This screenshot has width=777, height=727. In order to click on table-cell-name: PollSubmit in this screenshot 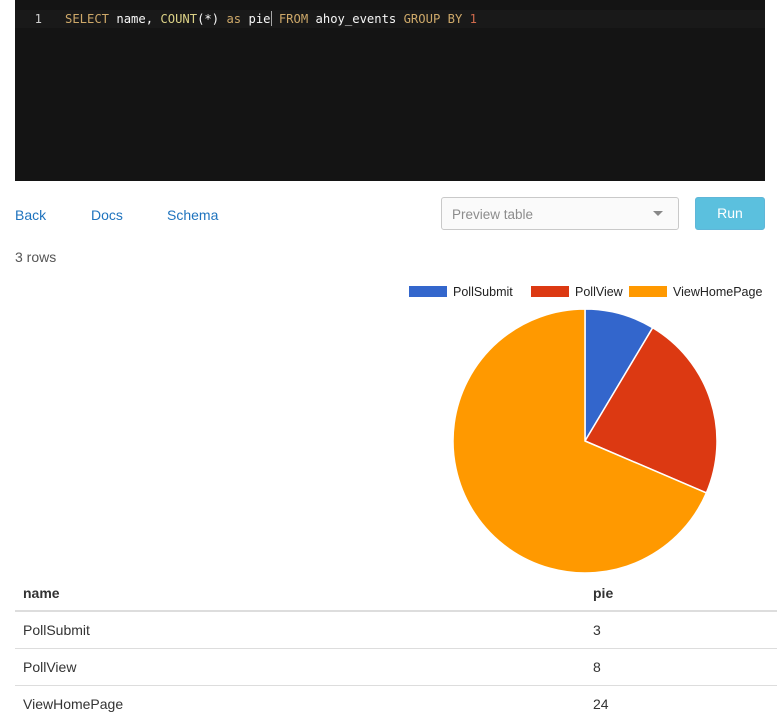, I will do `click(300, 629)`.